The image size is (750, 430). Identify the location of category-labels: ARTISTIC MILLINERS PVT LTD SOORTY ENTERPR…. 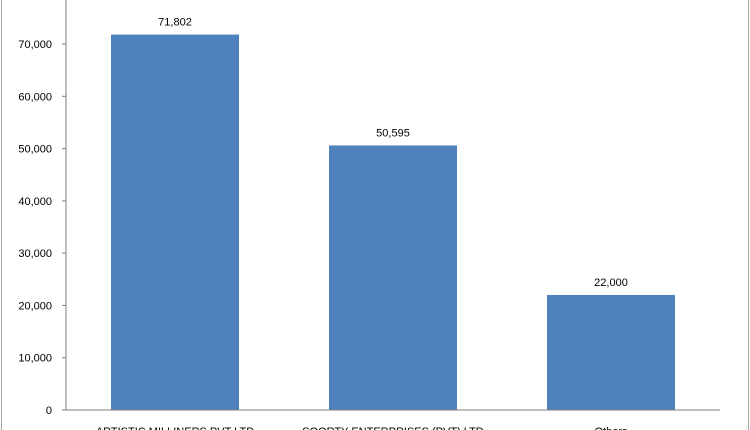
(362, 428).